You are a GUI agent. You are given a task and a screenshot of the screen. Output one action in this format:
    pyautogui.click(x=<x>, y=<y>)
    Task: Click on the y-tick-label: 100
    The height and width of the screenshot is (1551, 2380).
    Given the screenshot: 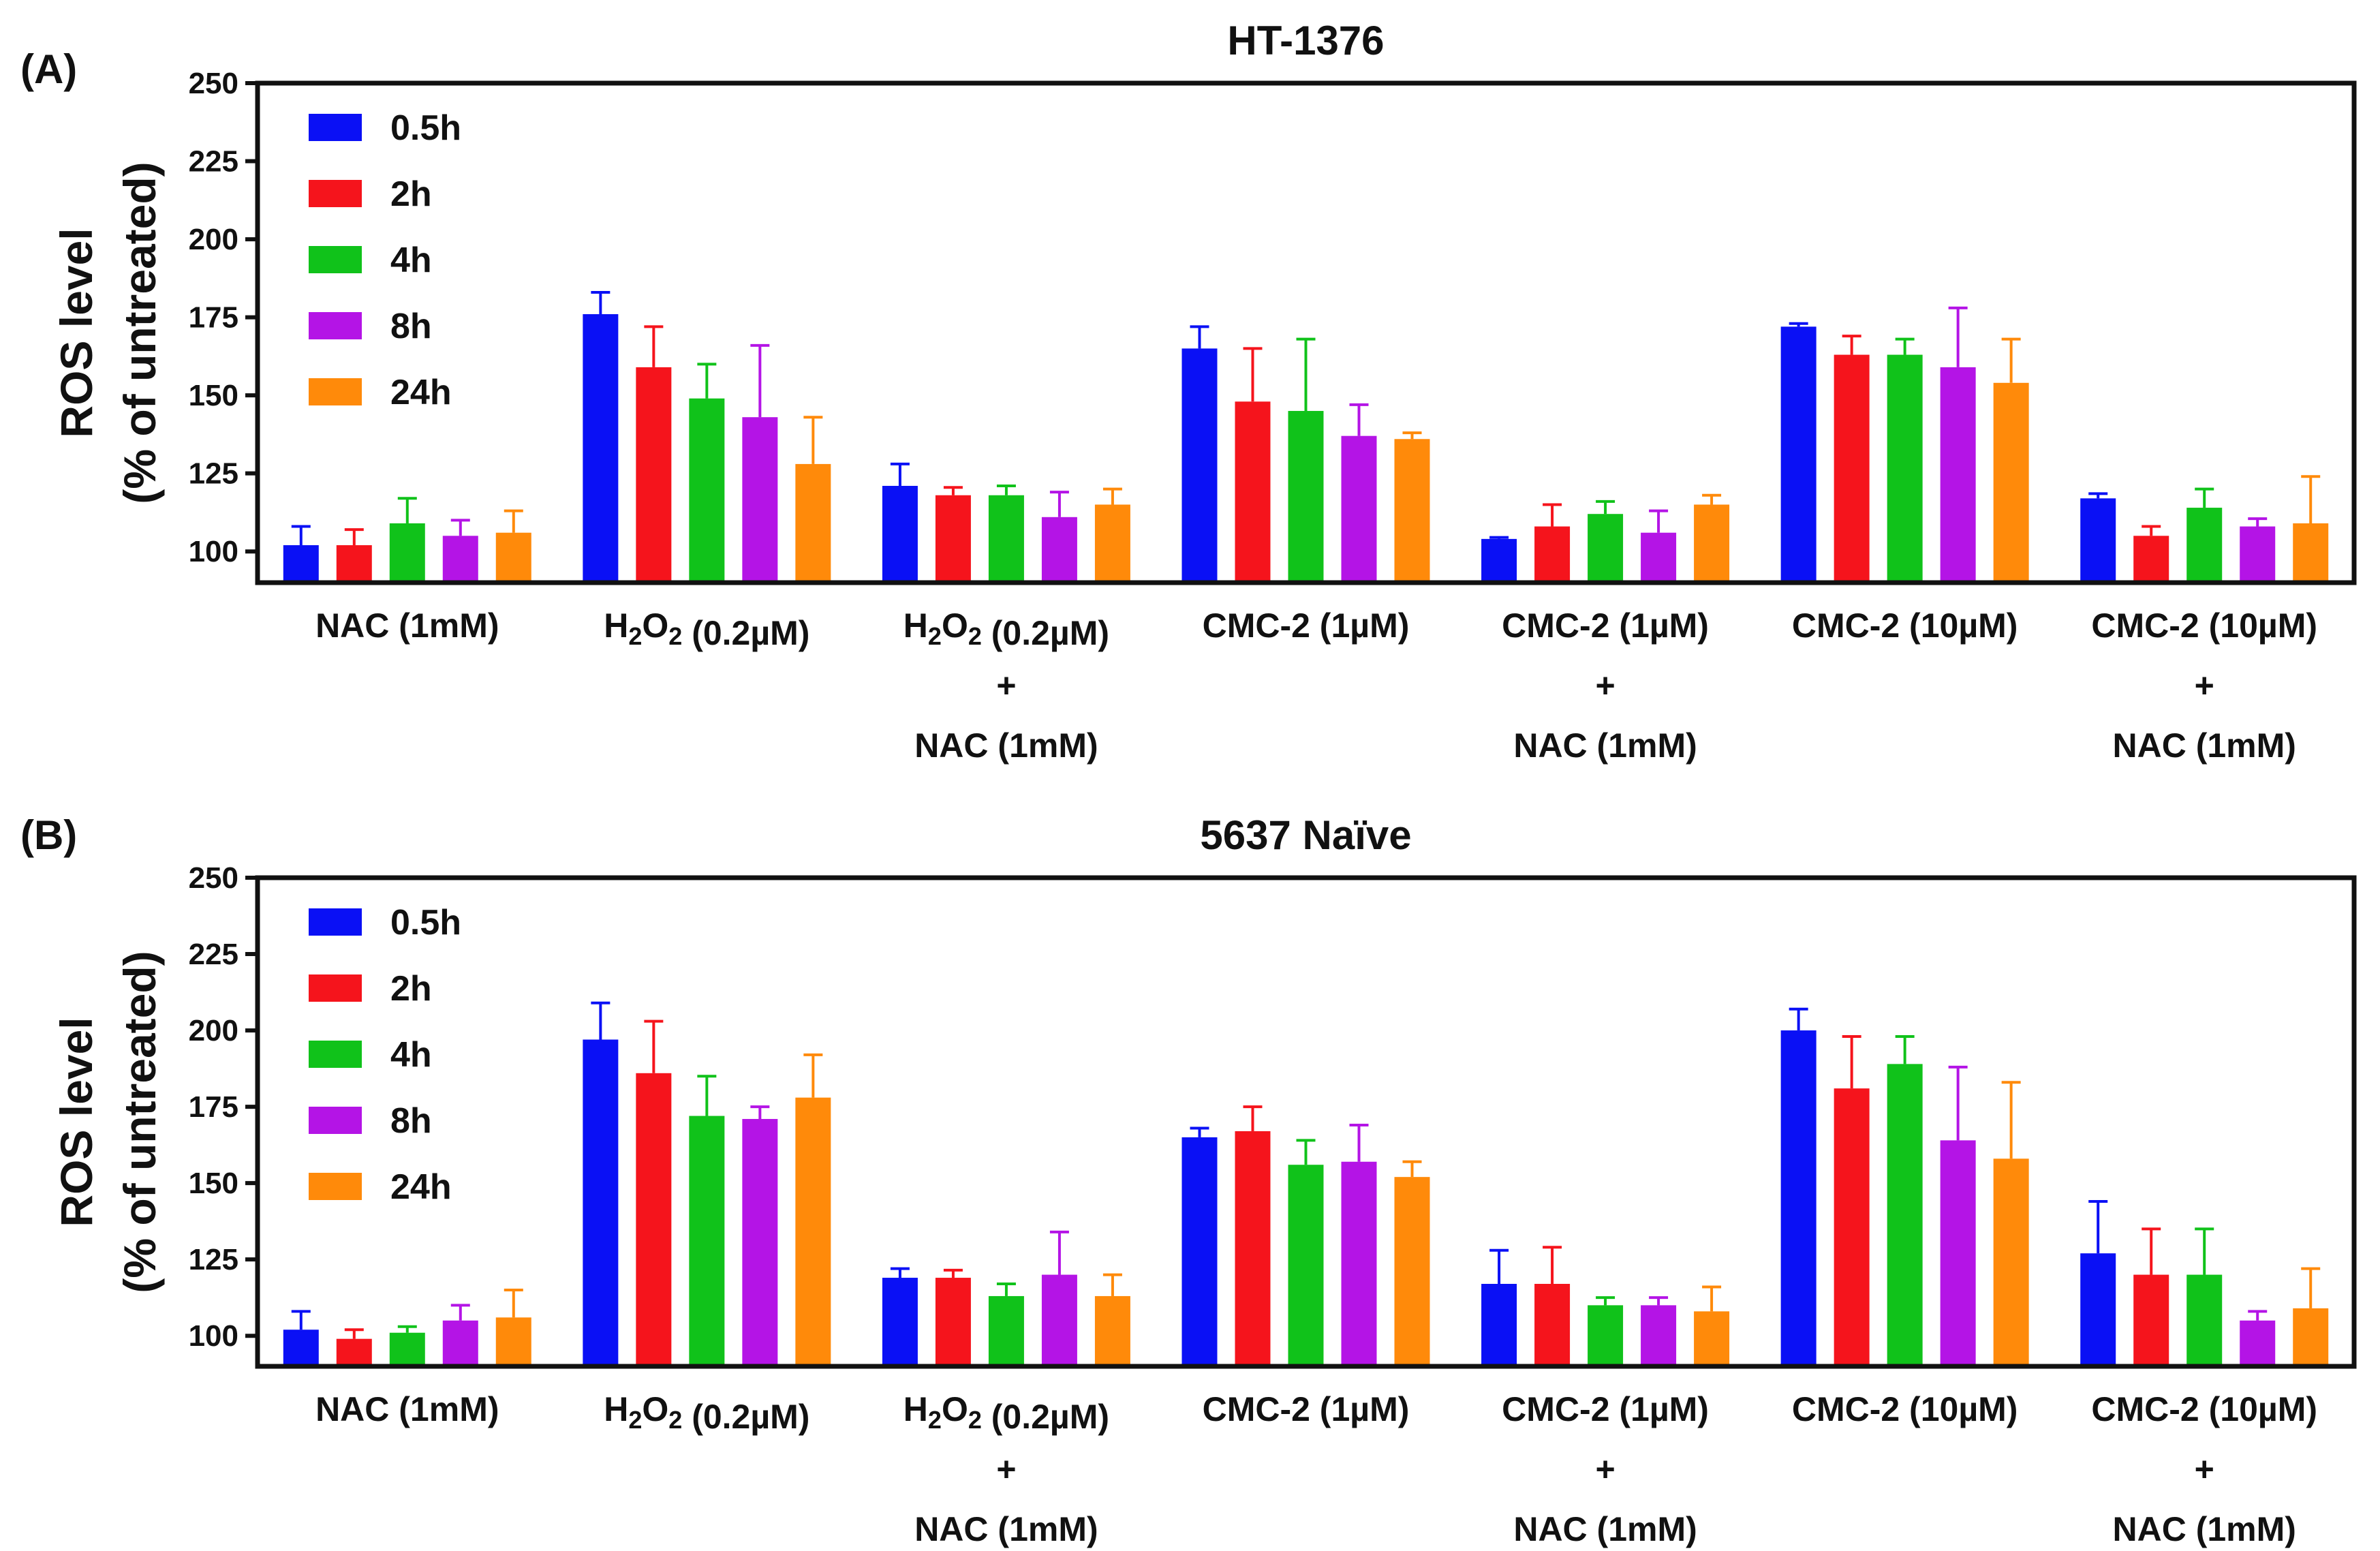 What is the action you would take?
    pyautogui.click(x=213, y=1336)
    